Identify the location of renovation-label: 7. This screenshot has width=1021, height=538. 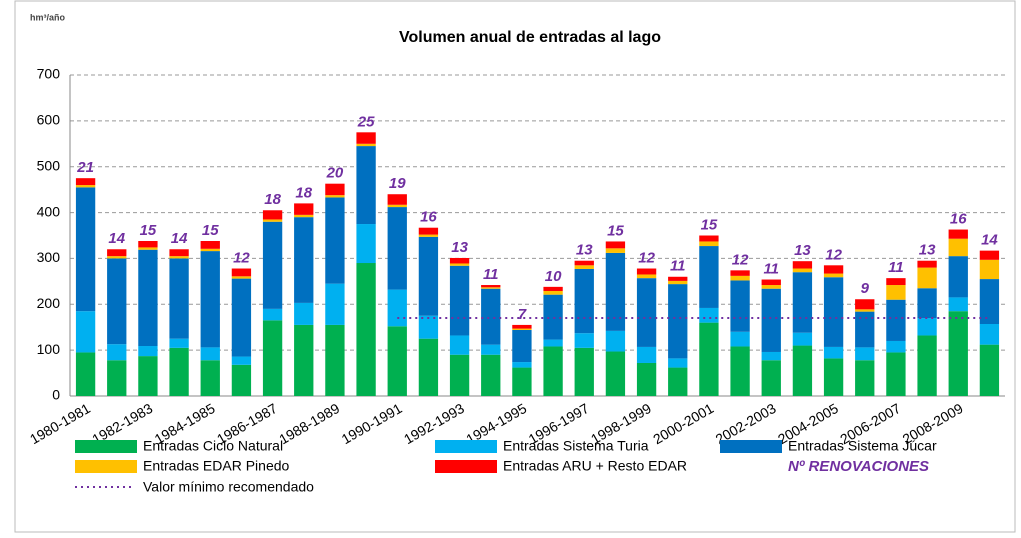
(522, 314).